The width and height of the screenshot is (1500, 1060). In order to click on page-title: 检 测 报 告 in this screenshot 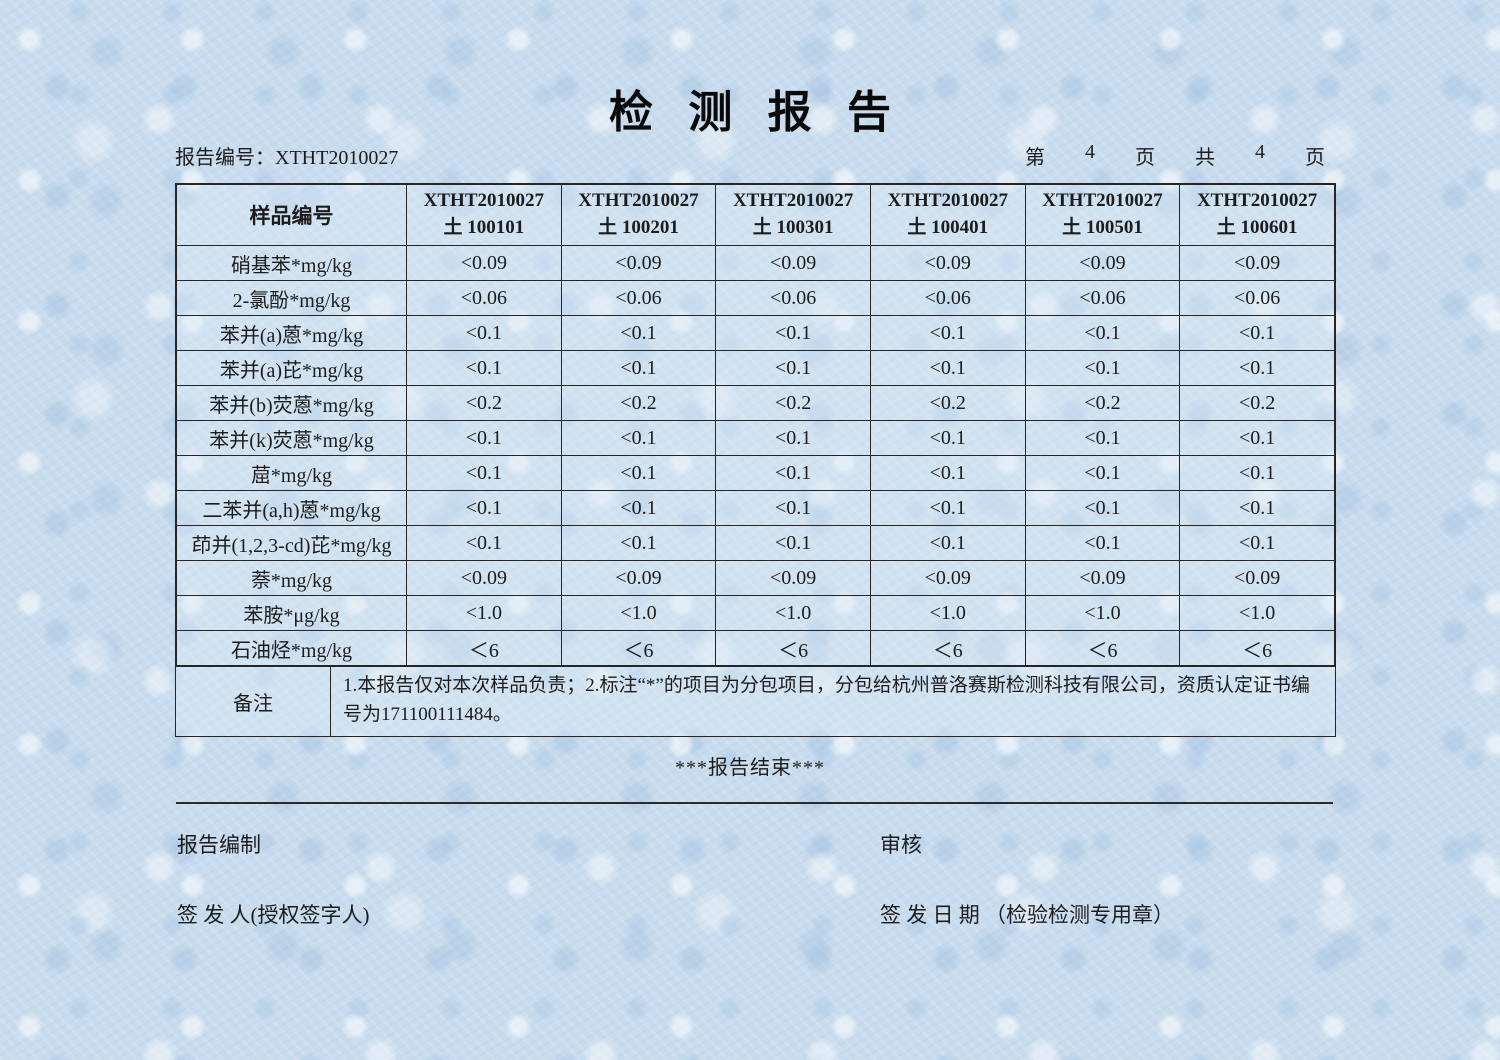, I will do `click(755, 112)`.